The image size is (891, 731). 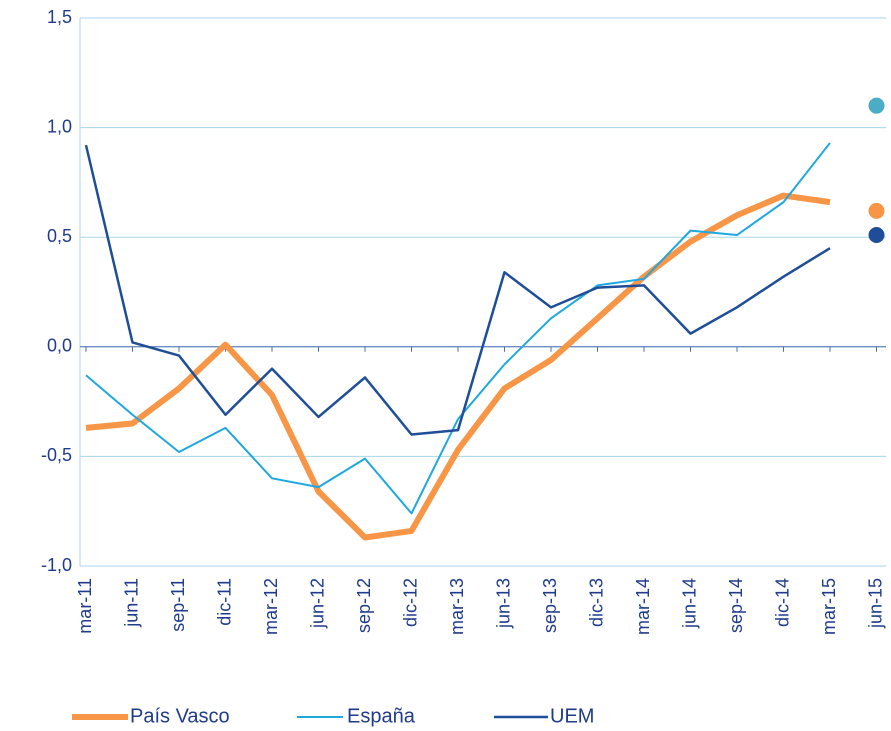 What do you see at coordinates (59, 236) in the screenshot?
I see `y-tick-label: 0,5` at bounding box center [59, 236].